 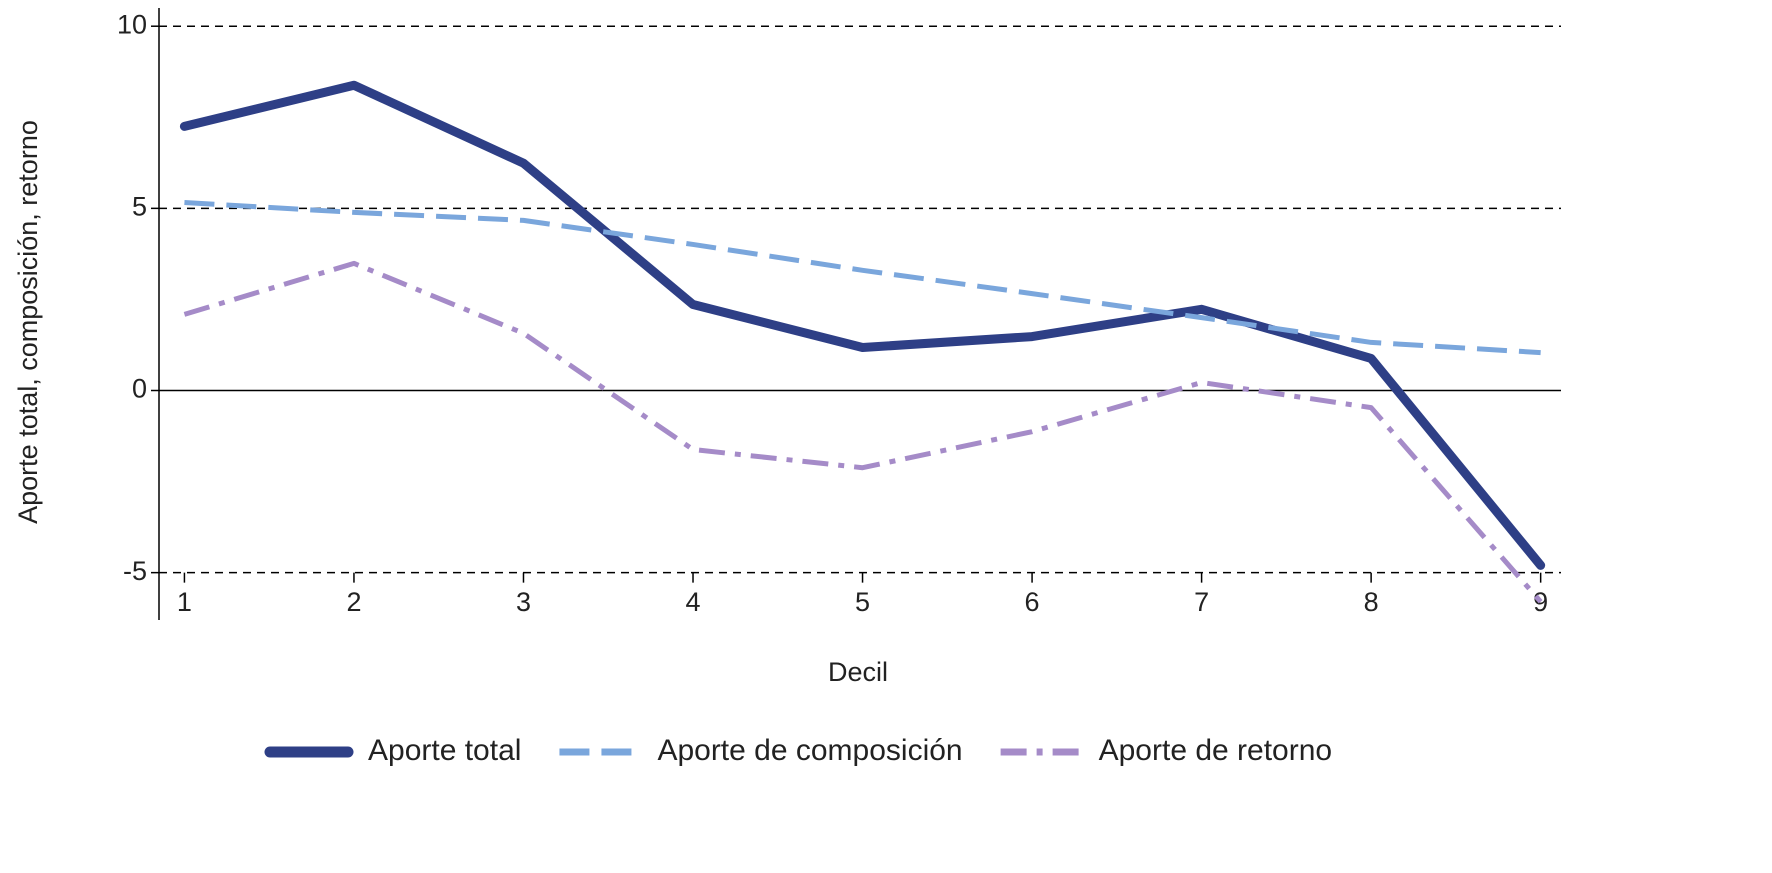 What do you see at coordinates (28, 322) in the screenshot?
I see `y-axis-label: Aporte total, composición, retorno` at bounding box center [28, 322].